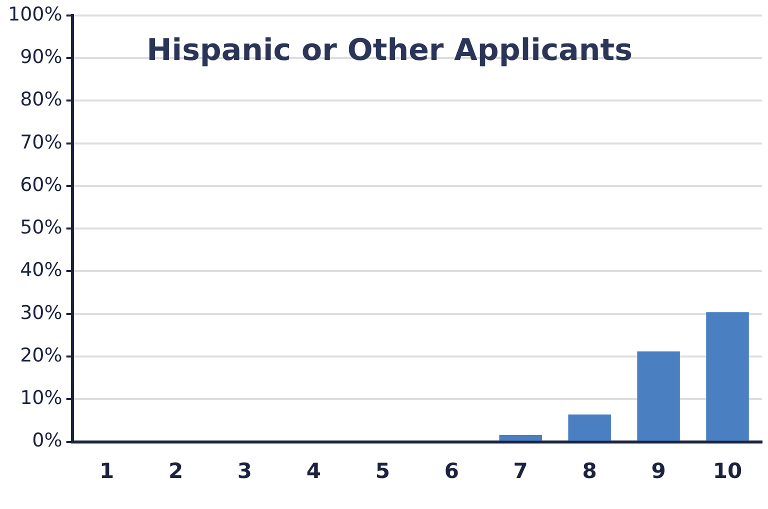  Describe the element at coordinates (41, 185) in the screenshot. I see `y-tick-label: 60%` at that location.